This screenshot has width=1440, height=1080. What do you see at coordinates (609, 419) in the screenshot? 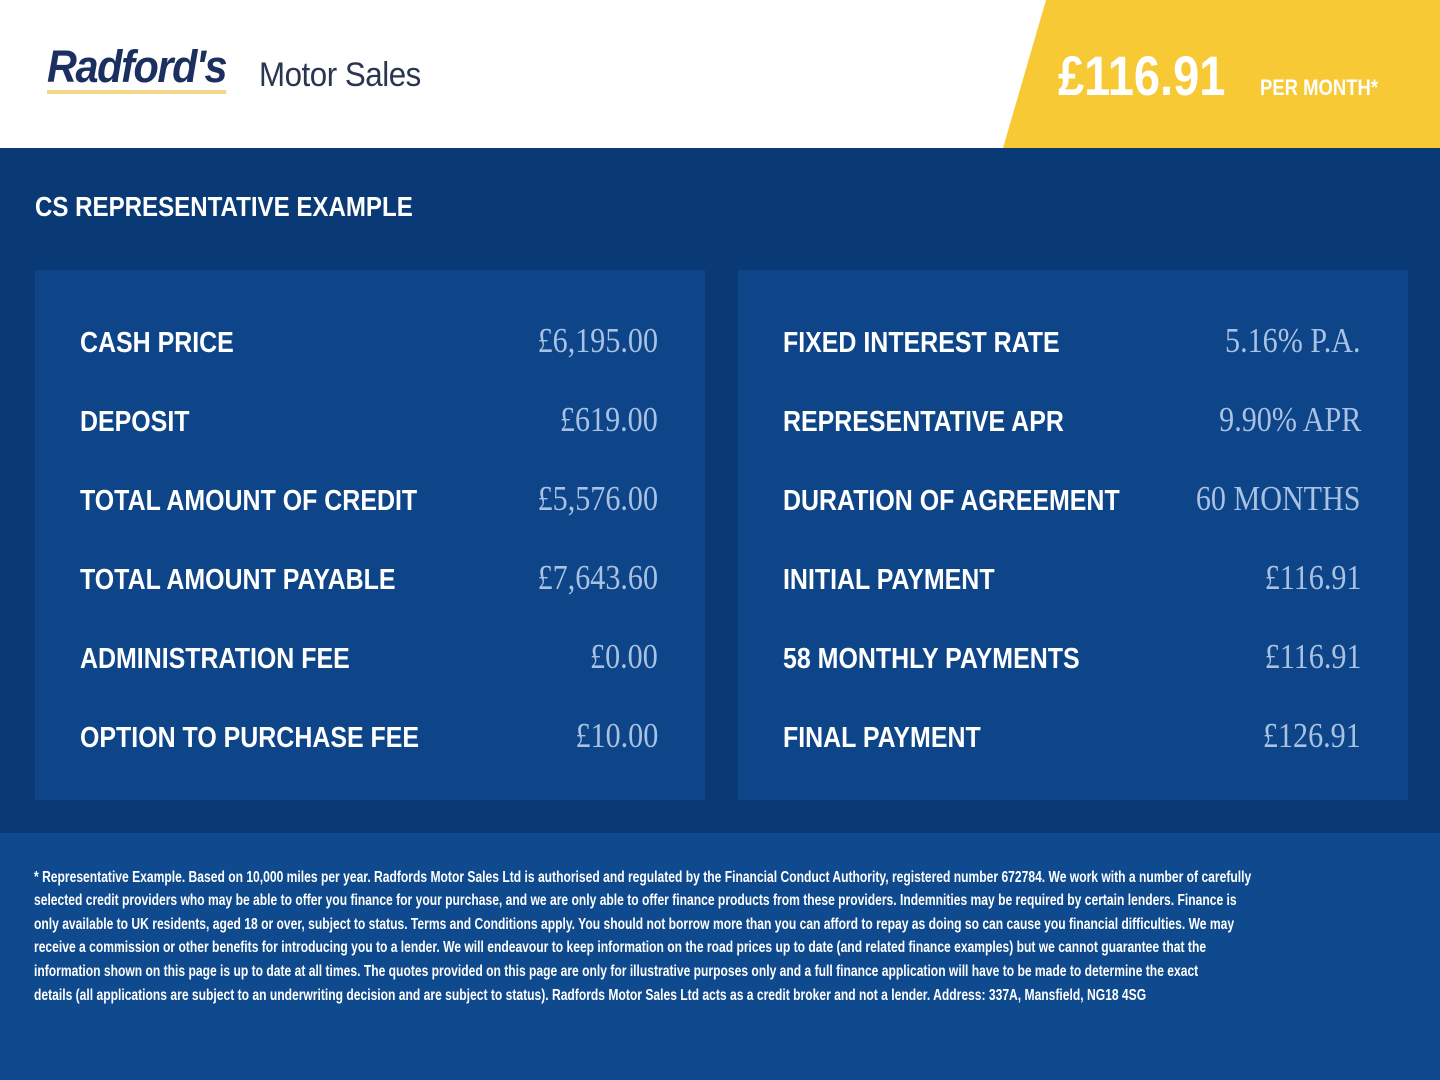
I see `row-value: £619.00` at bounding box center [609, 419].